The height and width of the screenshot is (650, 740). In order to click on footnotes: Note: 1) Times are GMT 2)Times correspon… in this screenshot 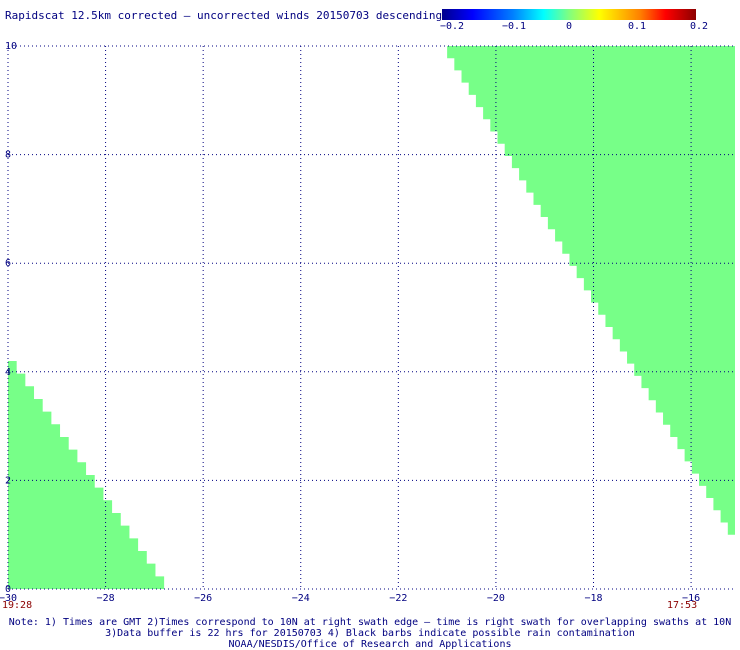, I will do `click(370, 633)`.